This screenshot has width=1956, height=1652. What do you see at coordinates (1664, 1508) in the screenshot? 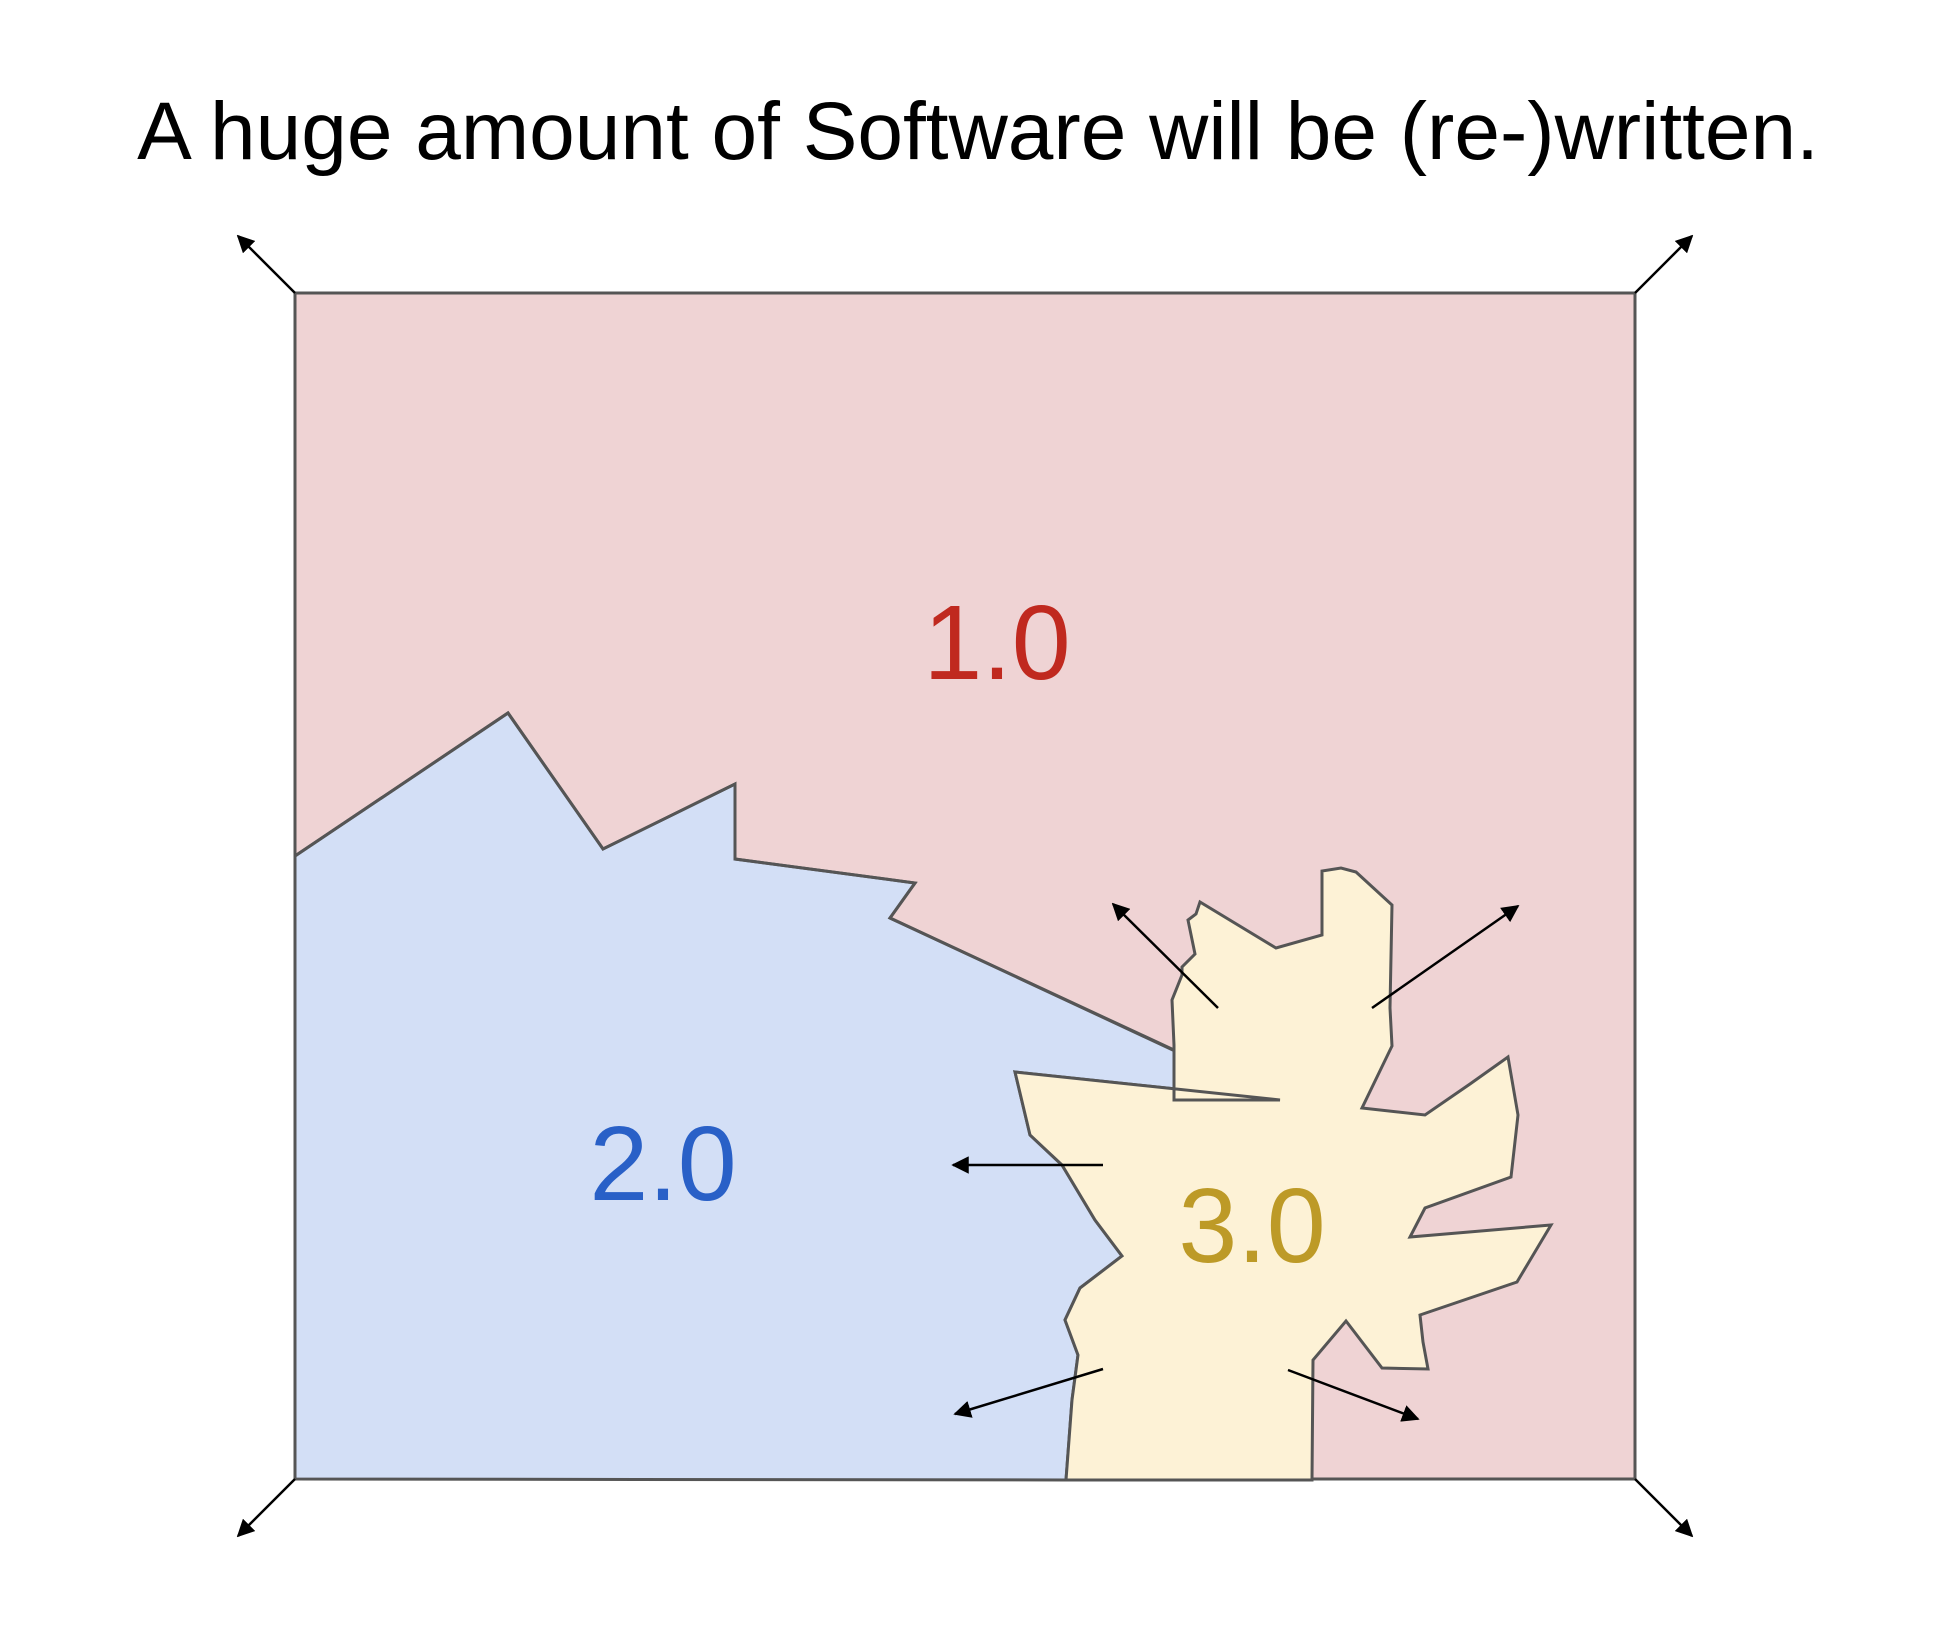
I see `corner-arrow-bottom-right` at bounding box center [1664, 1508].